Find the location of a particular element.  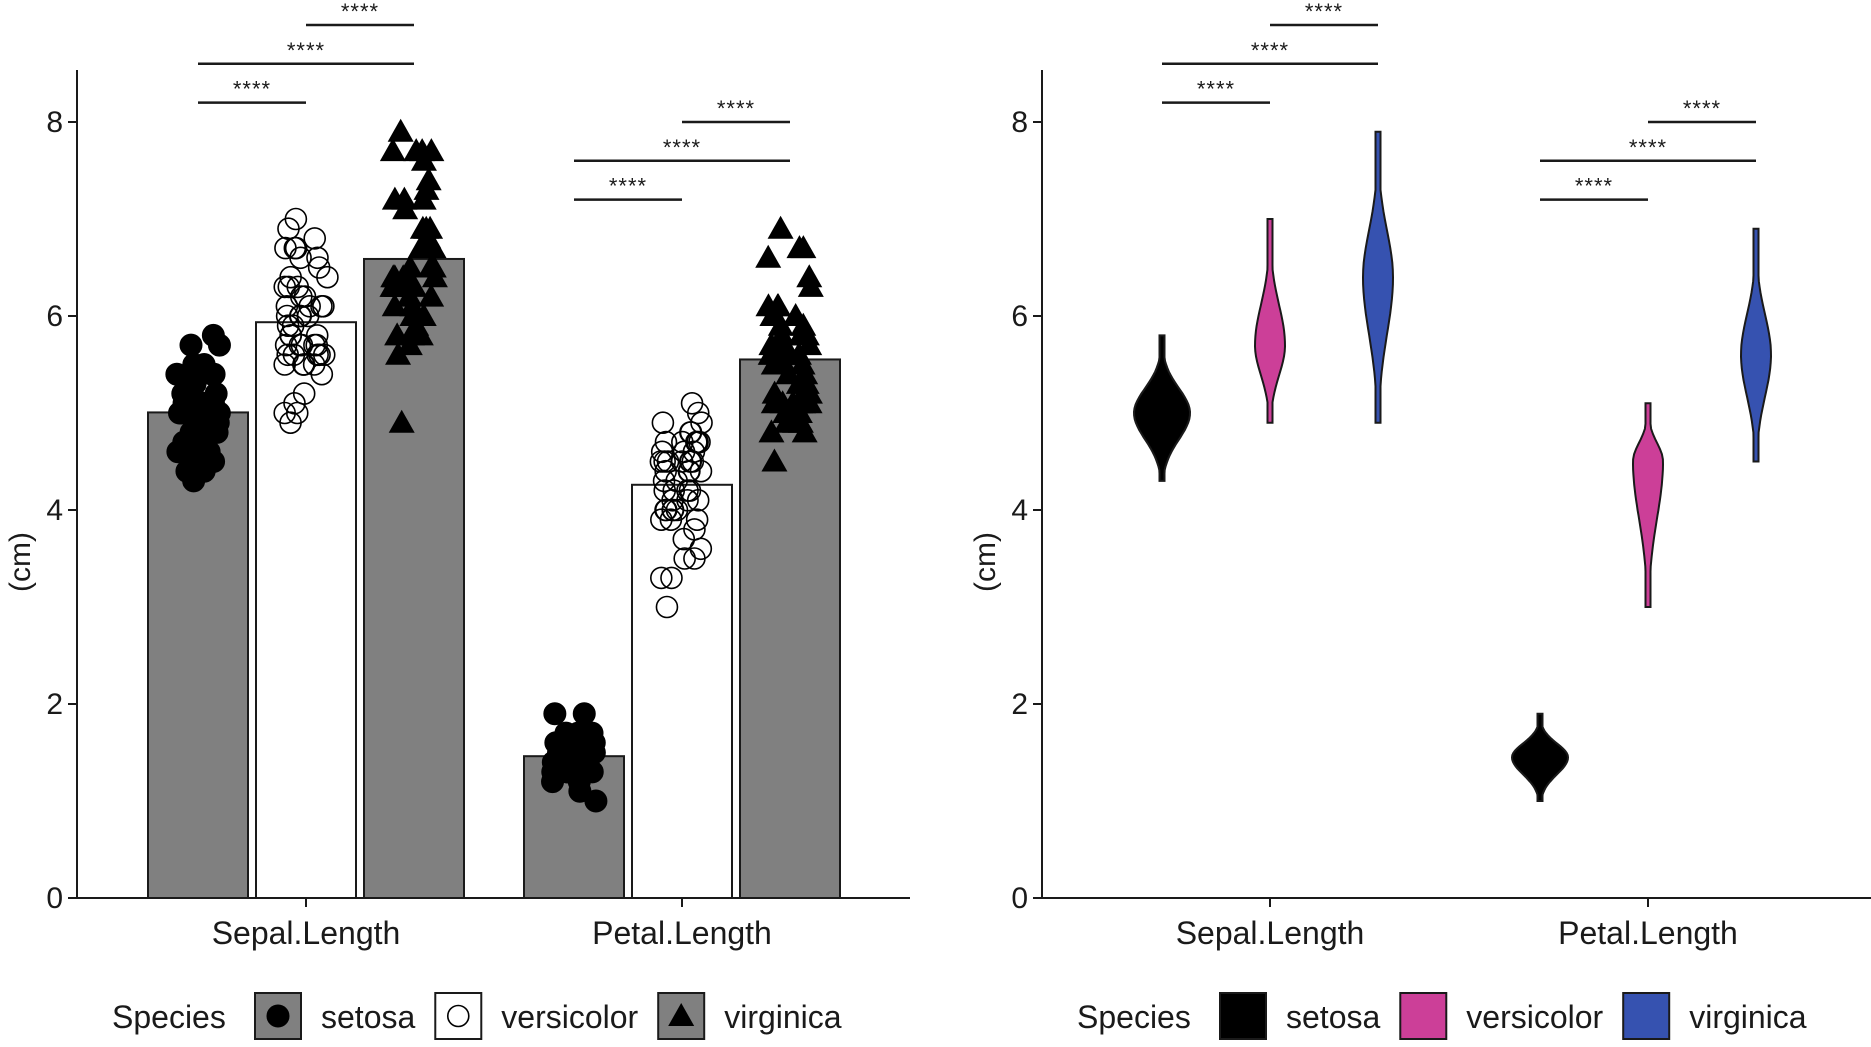

bar-versicolor-petal-length is located at coordinates (682, 691).